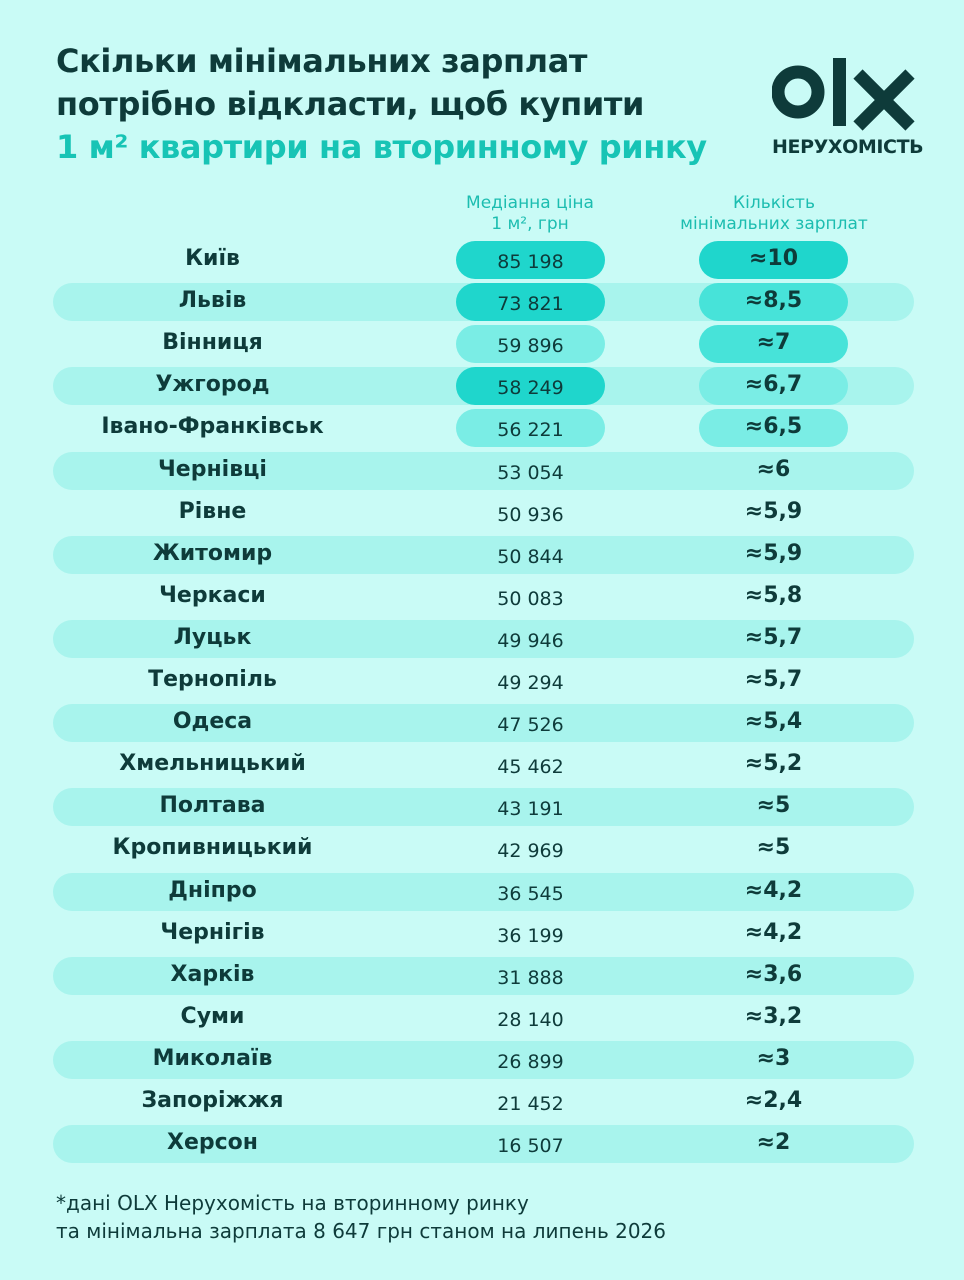 This screenshot has width=964, height=1280. I want to click on count-value: ≈2, so click(773, 1143).